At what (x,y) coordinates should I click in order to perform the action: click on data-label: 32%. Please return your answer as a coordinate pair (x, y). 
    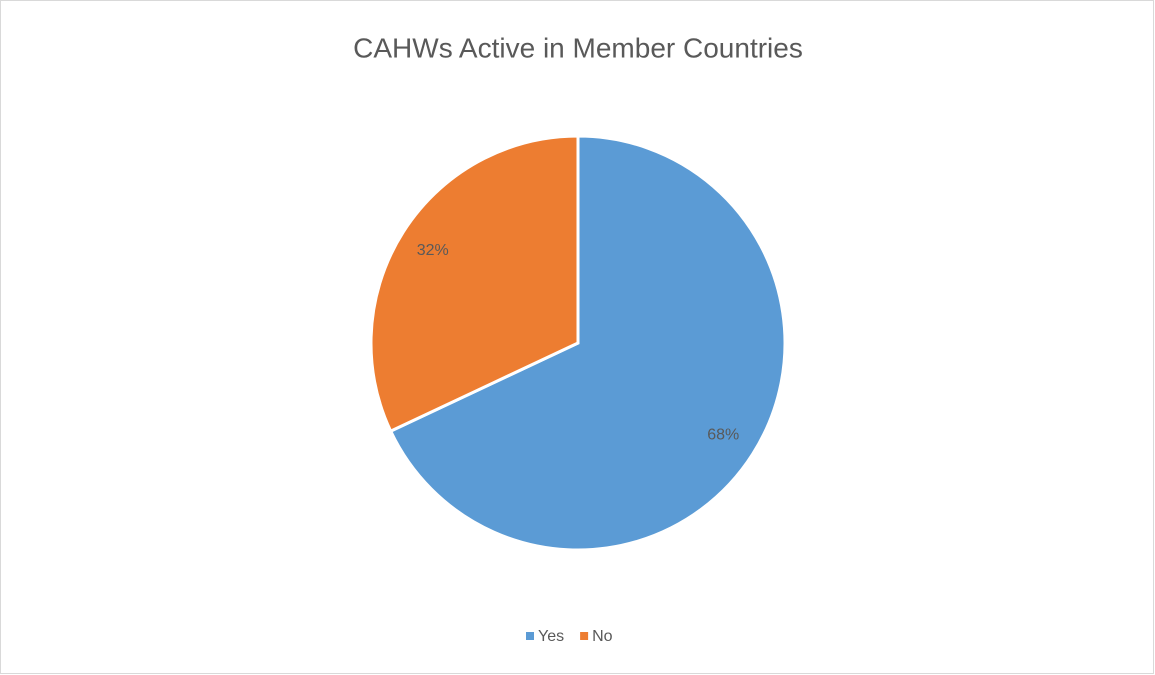
    Looking at the image, I should click on (433, 250).